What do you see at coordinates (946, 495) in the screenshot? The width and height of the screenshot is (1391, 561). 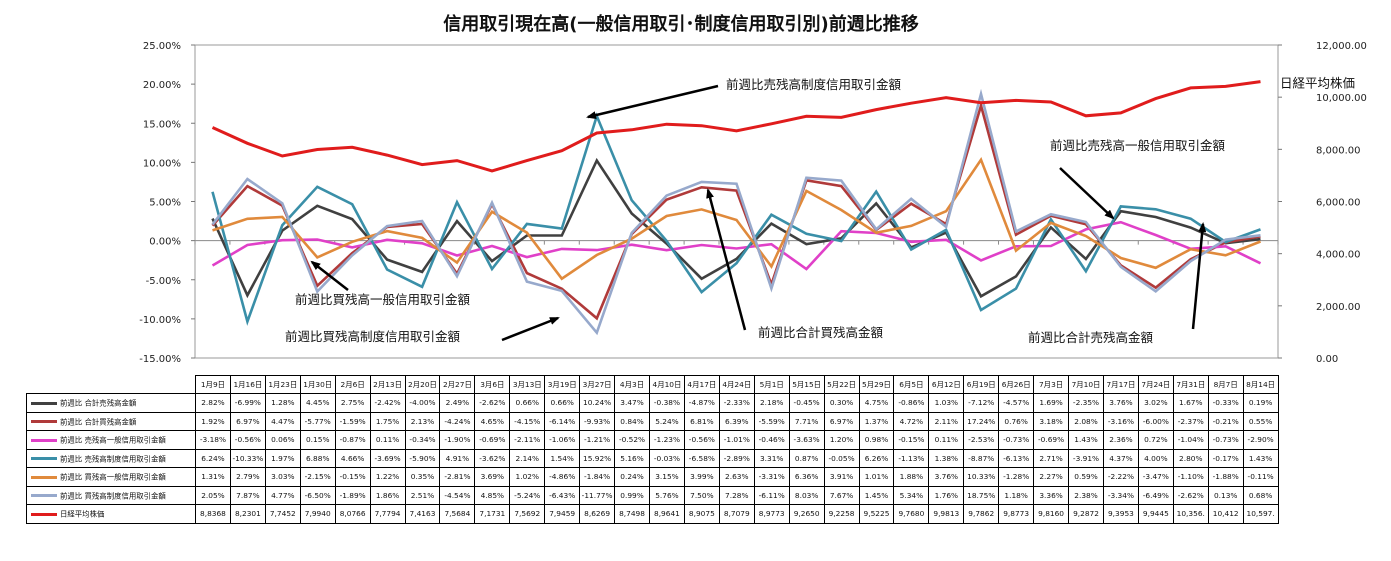 I see `data-label: 1.76%` at bounding box center [946, 495].